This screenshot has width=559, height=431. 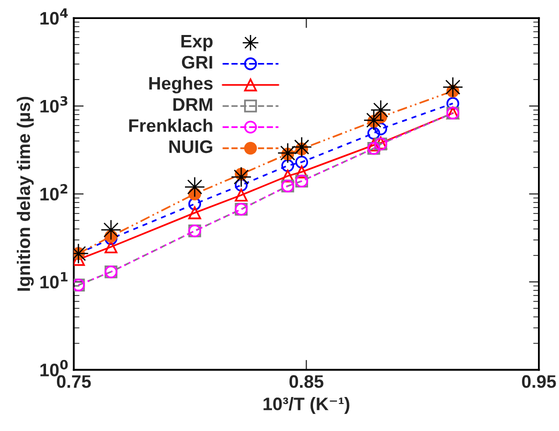 What do you see at coordinates (73, 381) in the screenshot?
I see `x-tick-label: 0.75` at bounding box center [73, 381].